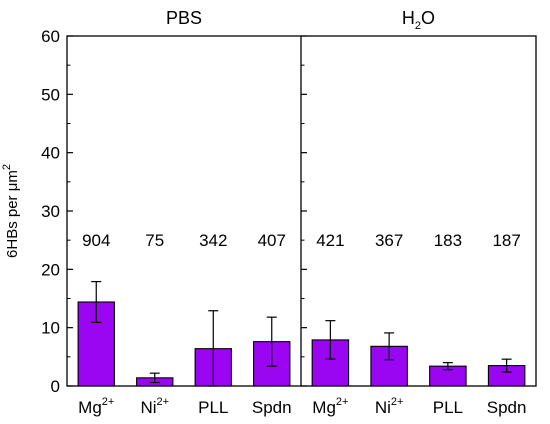 The height and width of the screenshot is (424, 550). I want to click on y-tick-label: 30, so click(50, 211).